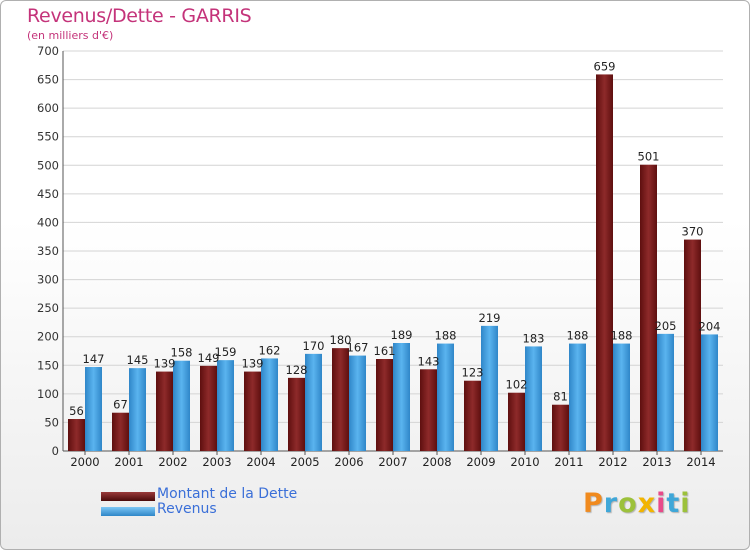  Describe the element at coordinates (473, 373) in the screenshot. I see `value-label-debt-2009: 123` at that location.